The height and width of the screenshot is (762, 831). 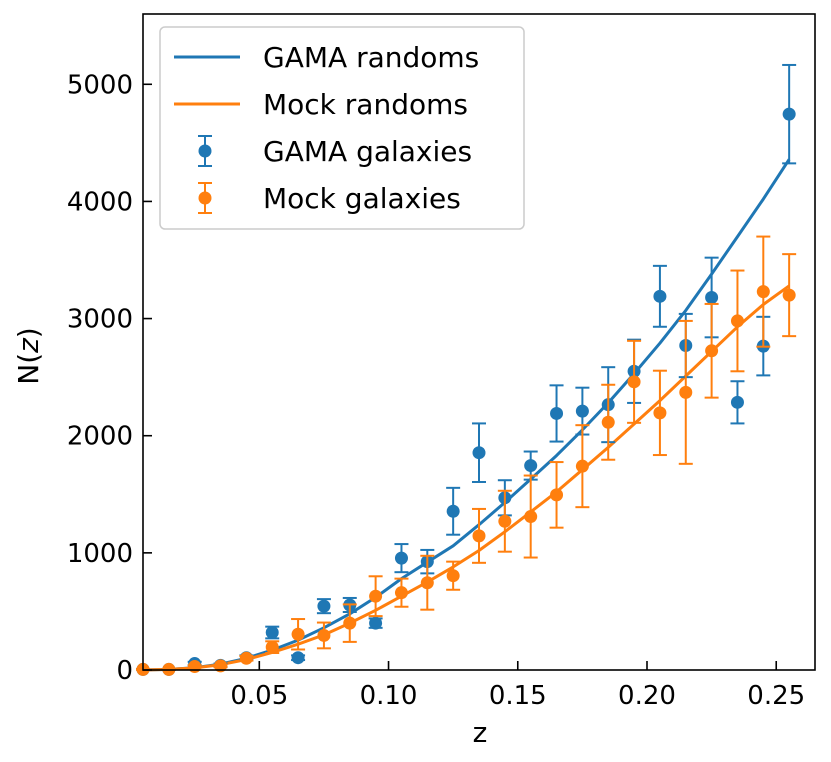 What do you see at coordinates (28, 369) in the screenshot?
I see `y-axis-label-prefix: N(` at bounding box center [28, 369].